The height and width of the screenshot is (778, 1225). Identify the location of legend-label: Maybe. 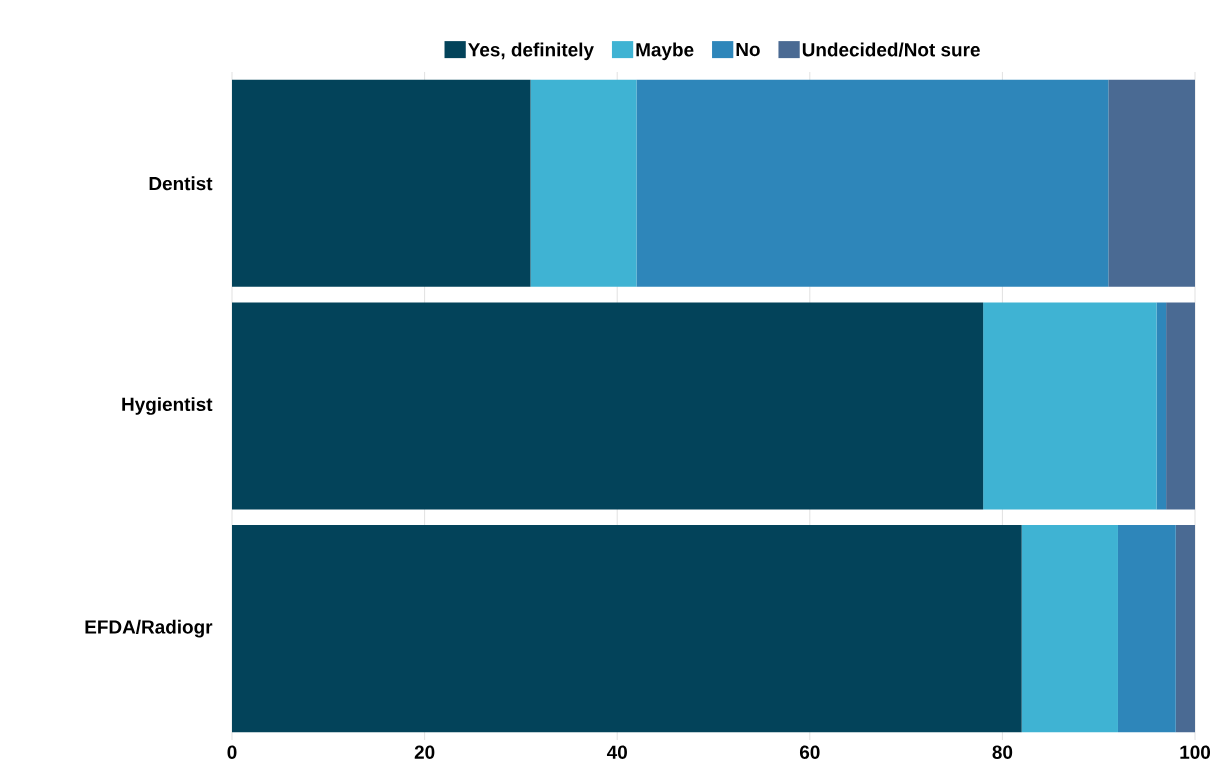
(665, 51).